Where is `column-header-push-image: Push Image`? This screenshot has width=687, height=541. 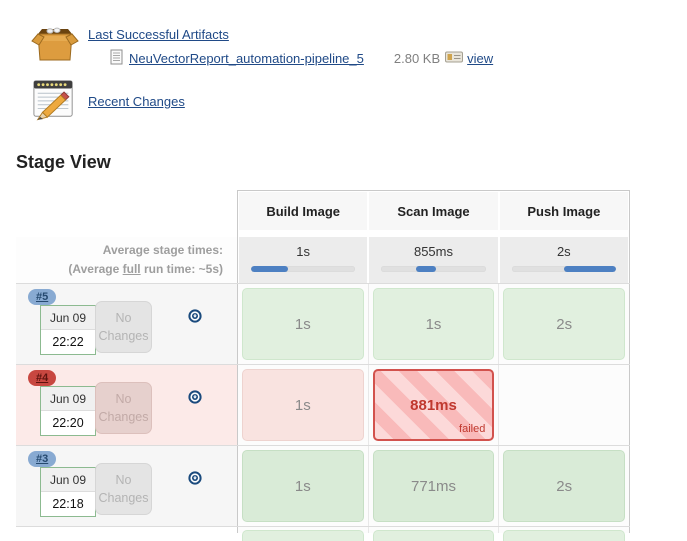 column-header-push-image: Push Image is located at coordinates (563, 211).